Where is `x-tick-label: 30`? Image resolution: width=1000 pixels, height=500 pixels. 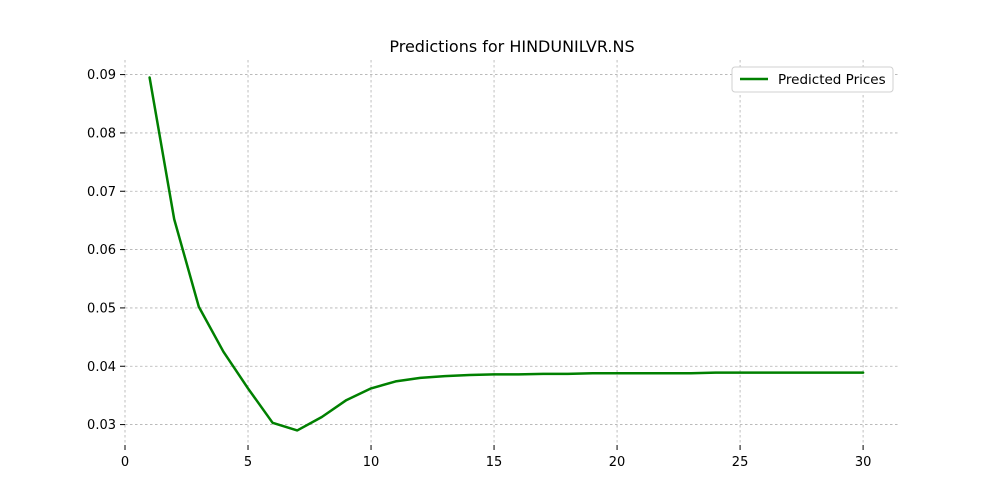
x-tick-label: 30 is located at coordinates (863, 462).